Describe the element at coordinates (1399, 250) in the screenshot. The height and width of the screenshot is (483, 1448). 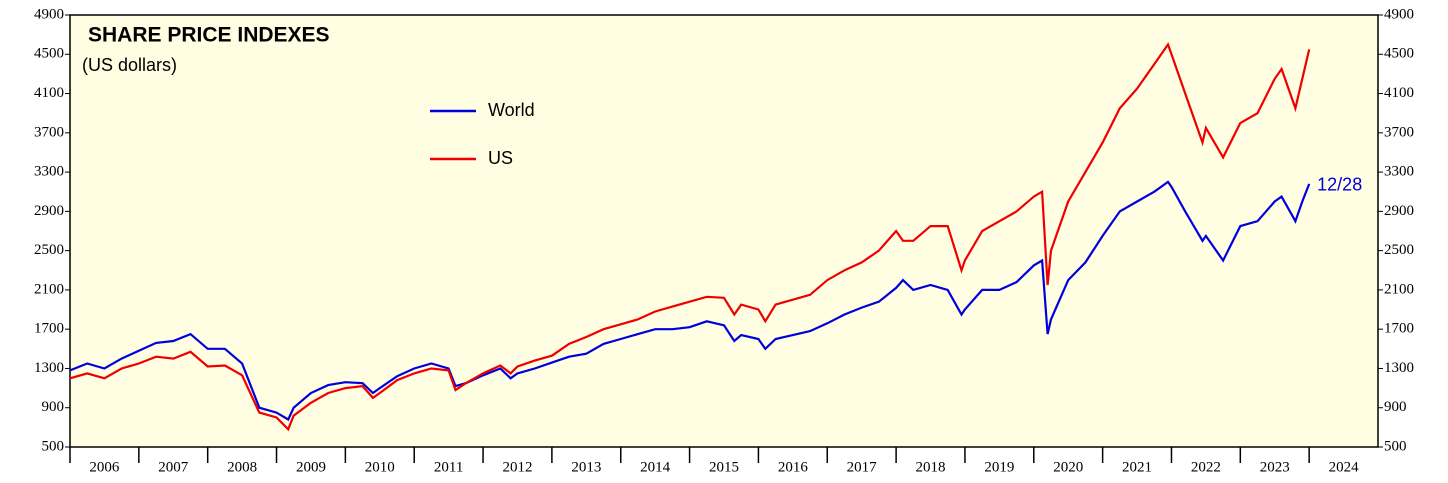
I see `y2-tick-label: 2500` at that location.